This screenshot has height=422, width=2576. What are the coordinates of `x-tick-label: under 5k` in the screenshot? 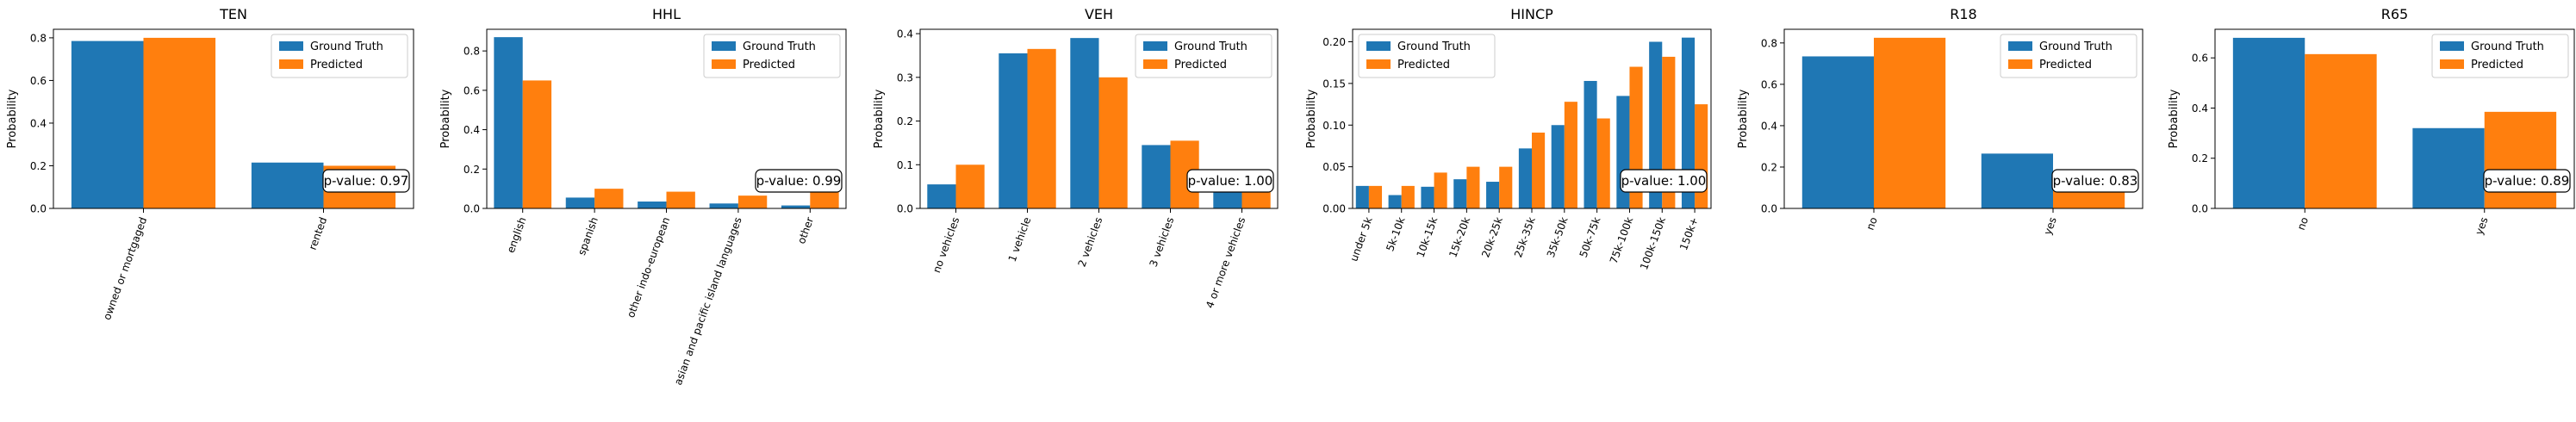 It's located at (1361, 239).